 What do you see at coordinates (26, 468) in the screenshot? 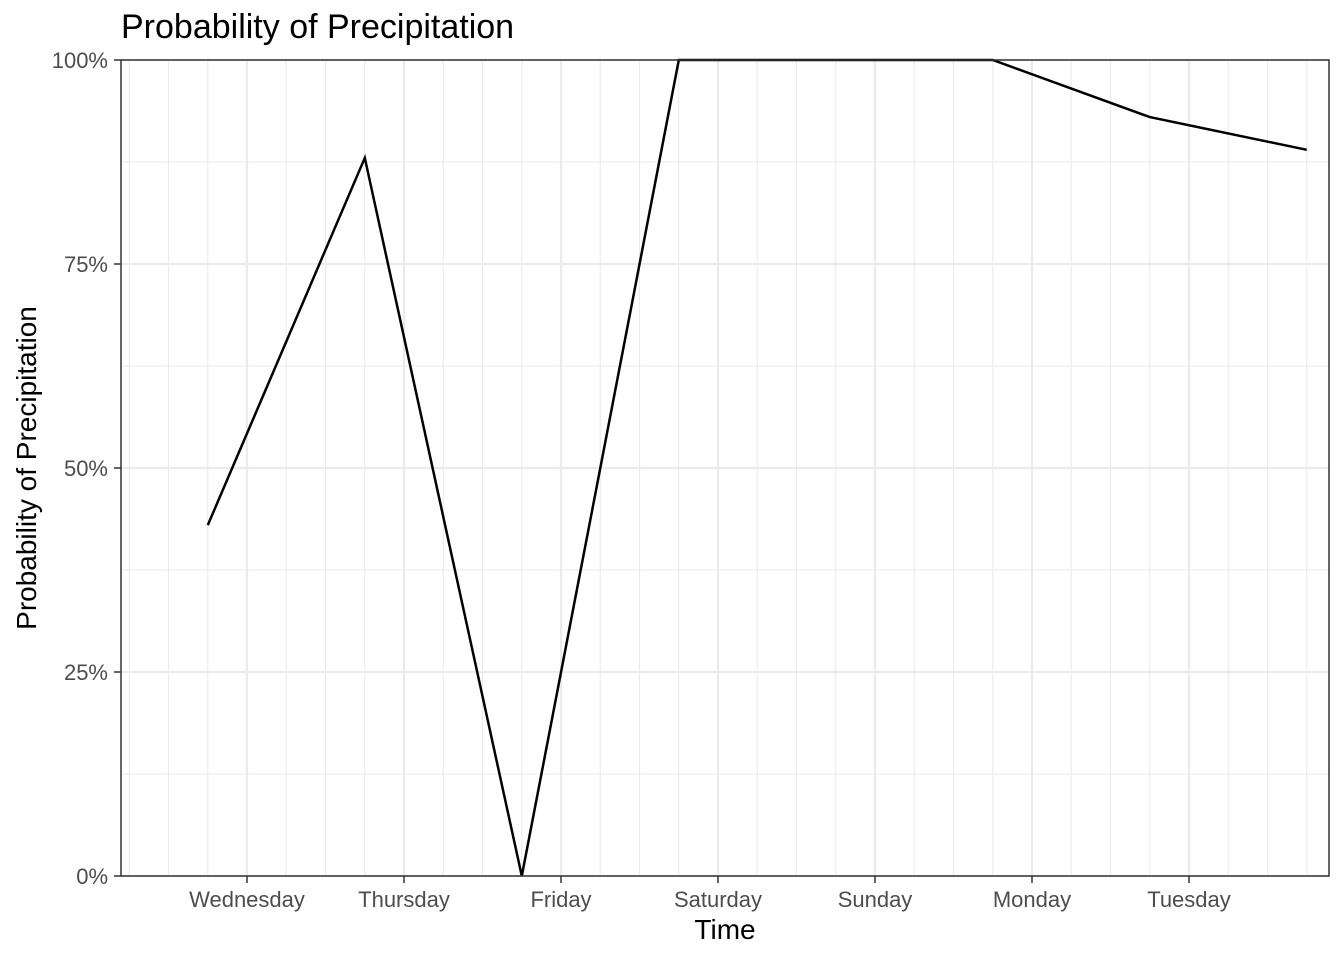
I see `y-axis-title: Probability of Precipitation` at bounding box center [26, 468].